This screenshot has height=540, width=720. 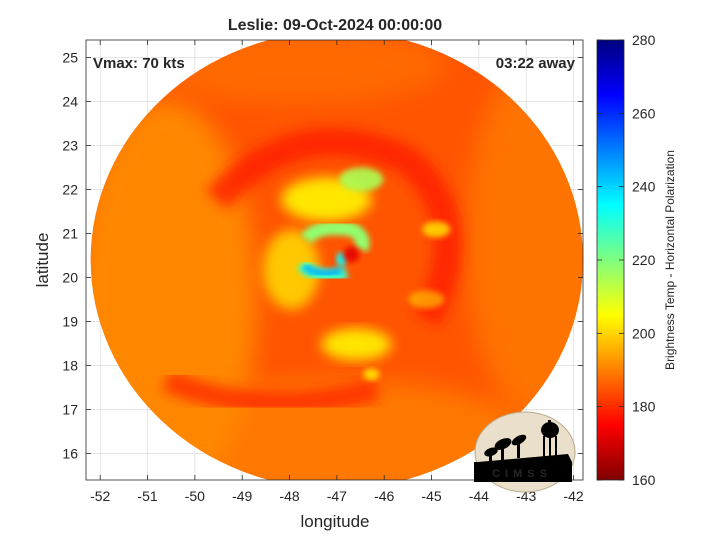 What do you see at coordinates (644, 187) in the screenshot?
I see `colorbar-tick-label: 240` at bounding box center [644, 187].